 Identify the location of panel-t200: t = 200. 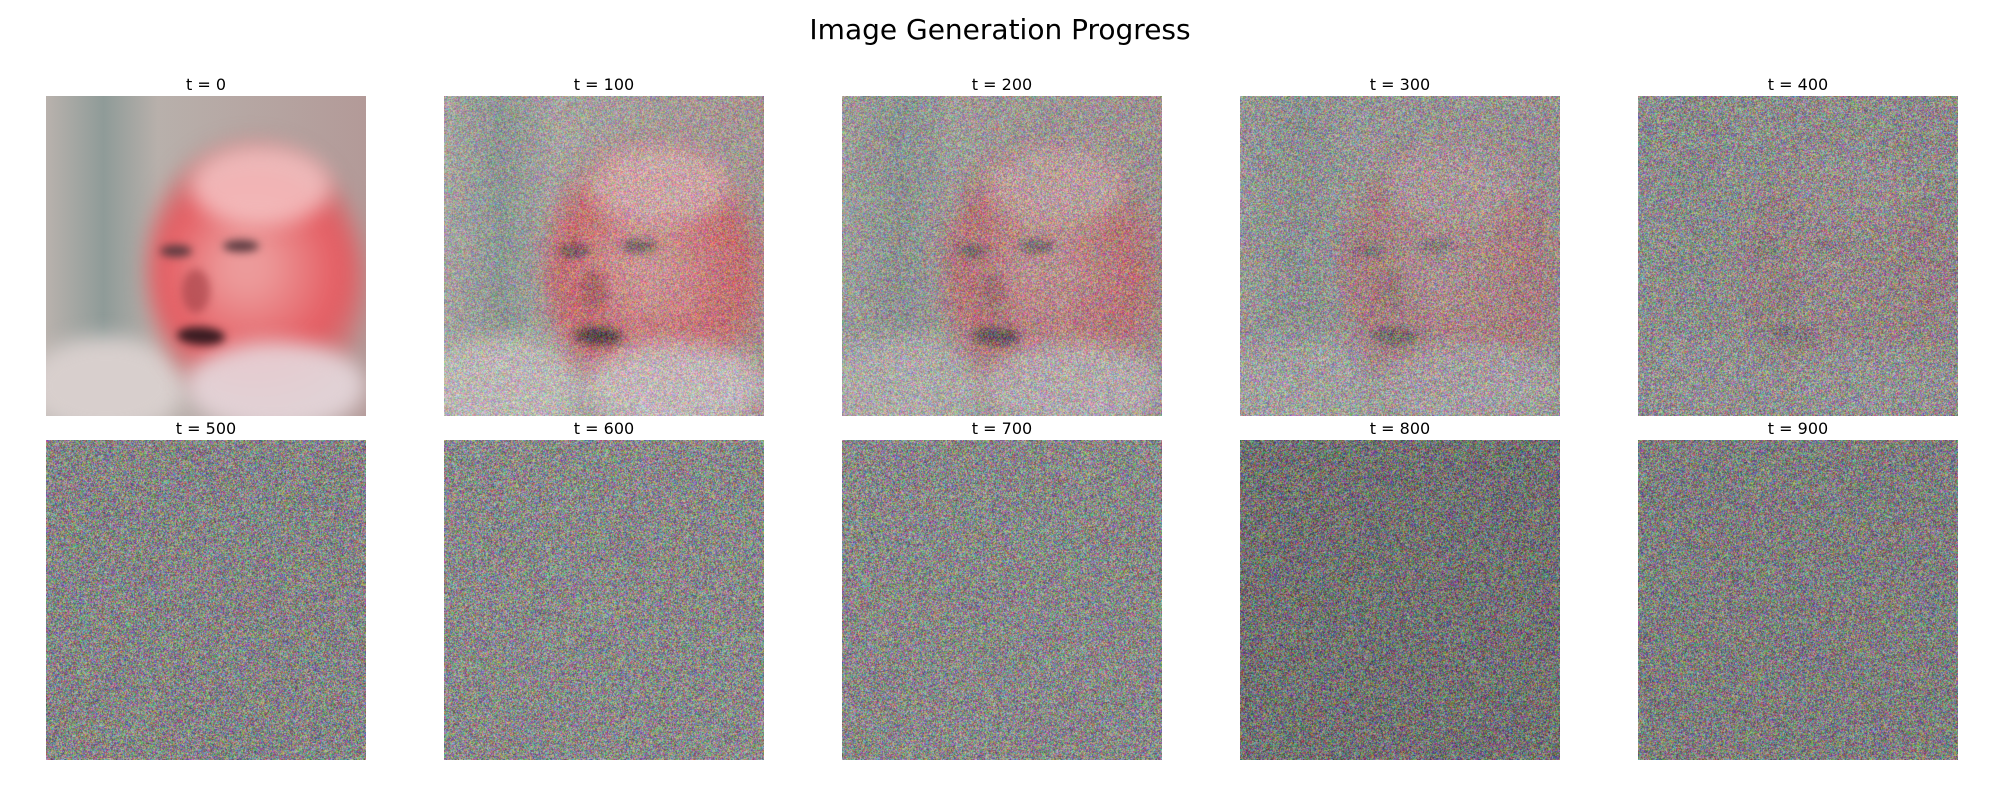
(1002, 245).